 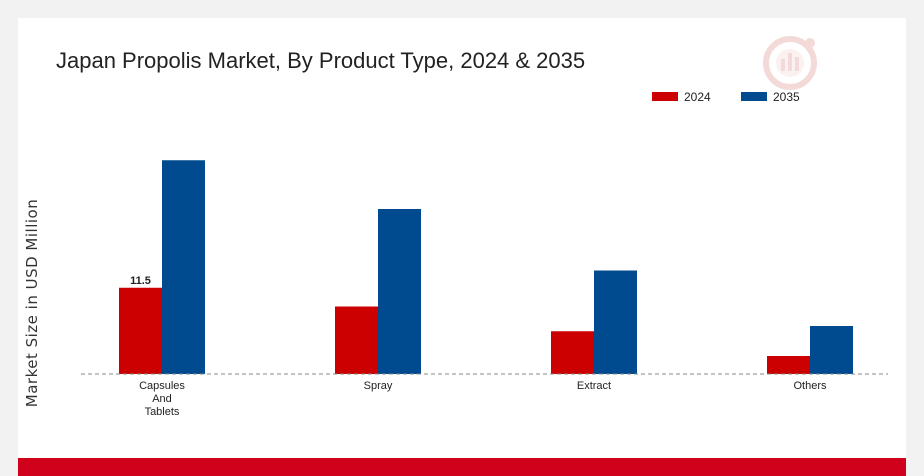 I want to click on y-axis-label: Market Size in USD Million, so click(x=32, y=303).